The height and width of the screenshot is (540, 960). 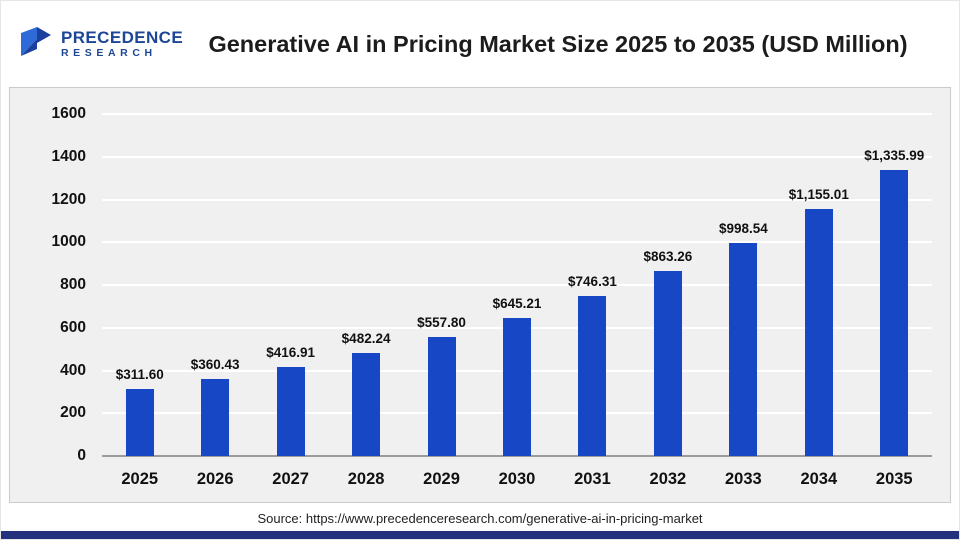 I want to click on y-axis-label: 0, so click(x=81, y=455).